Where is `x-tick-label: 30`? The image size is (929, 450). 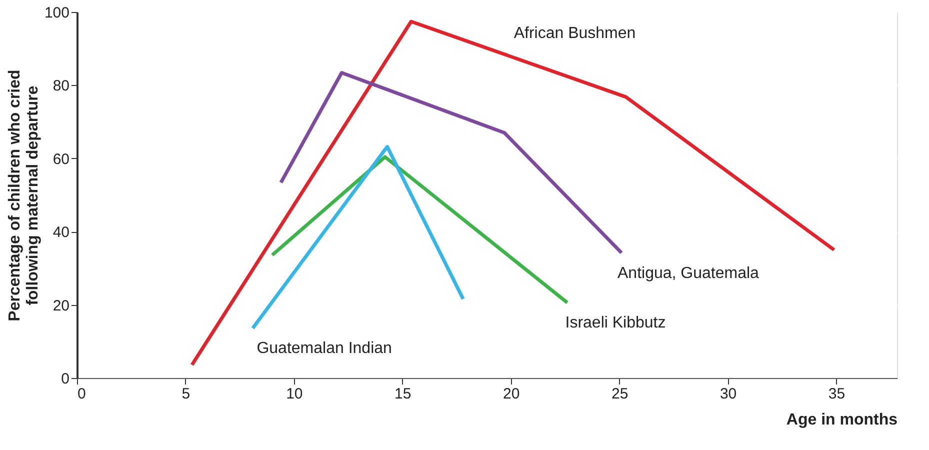 x-tick-label: 30 is located at coordinates (728, 394).